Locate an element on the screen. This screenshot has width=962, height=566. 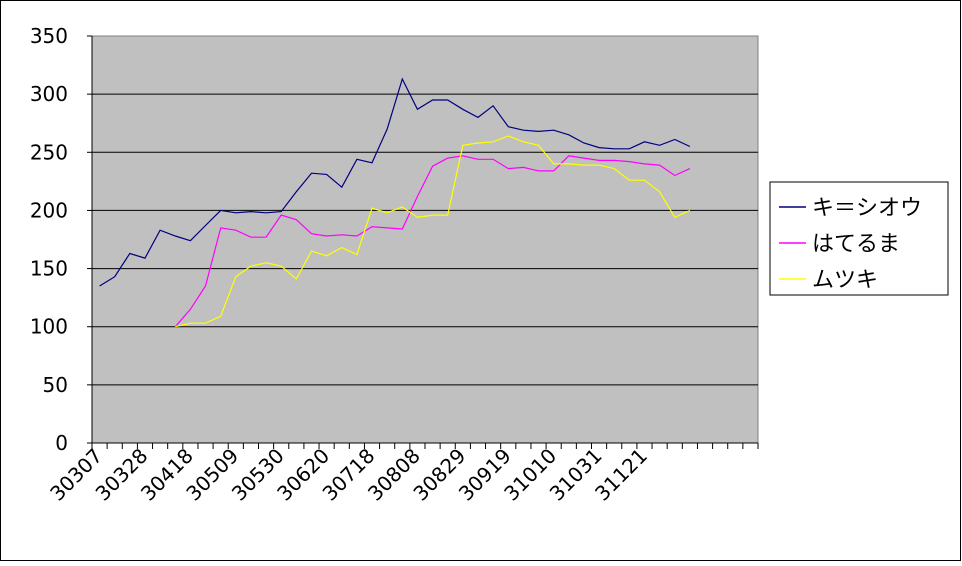
legend-box is located at coordinates (859, 238).